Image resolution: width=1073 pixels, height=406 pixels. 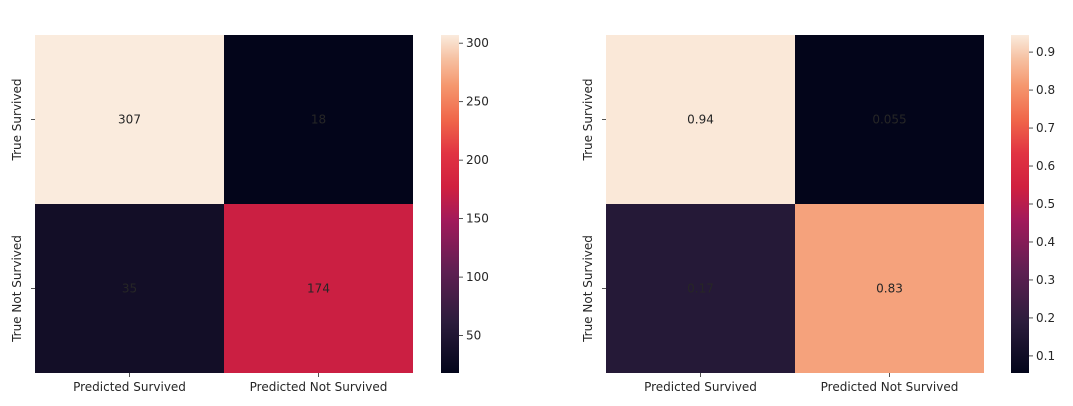 I want to click on colorbar-tick-label: 50, so click(x=473, y=336).